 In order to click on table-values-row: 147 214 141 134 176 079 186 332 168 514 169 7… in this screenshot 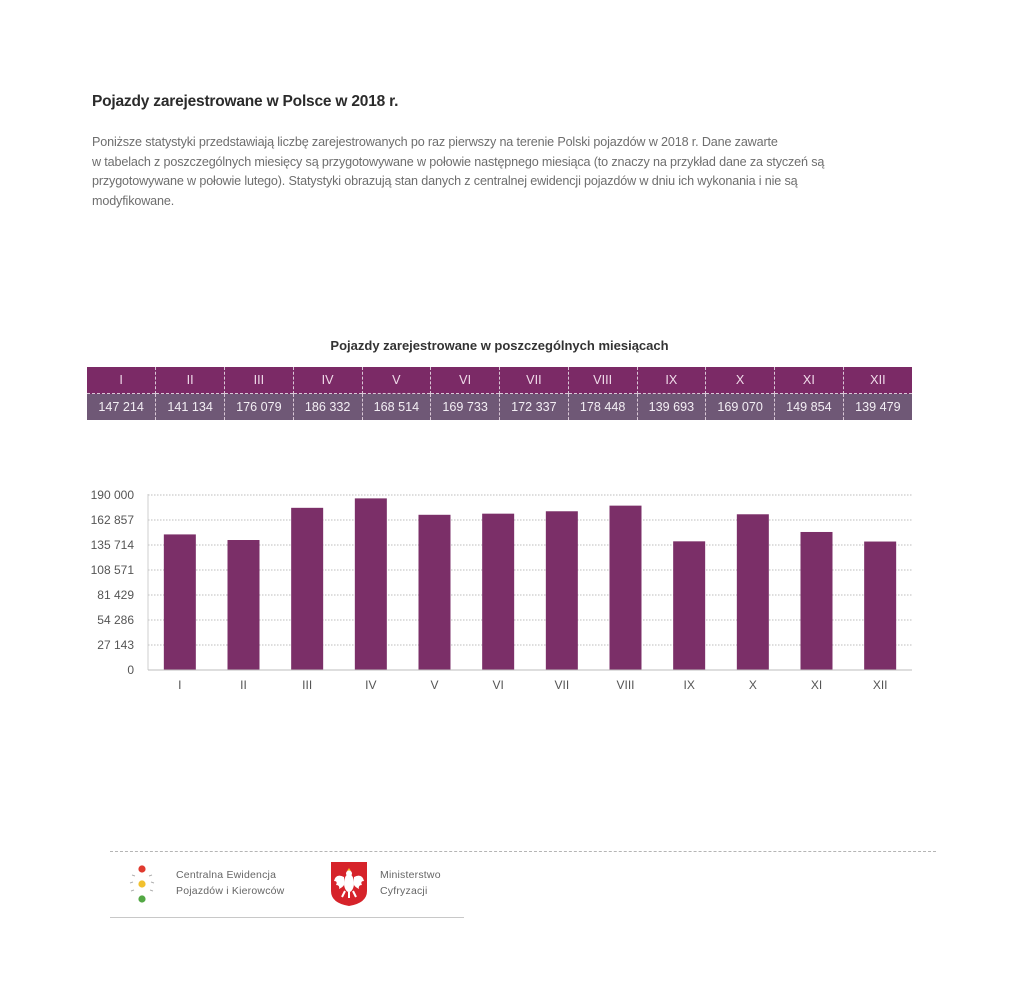, I will do `click(499, 406)`.